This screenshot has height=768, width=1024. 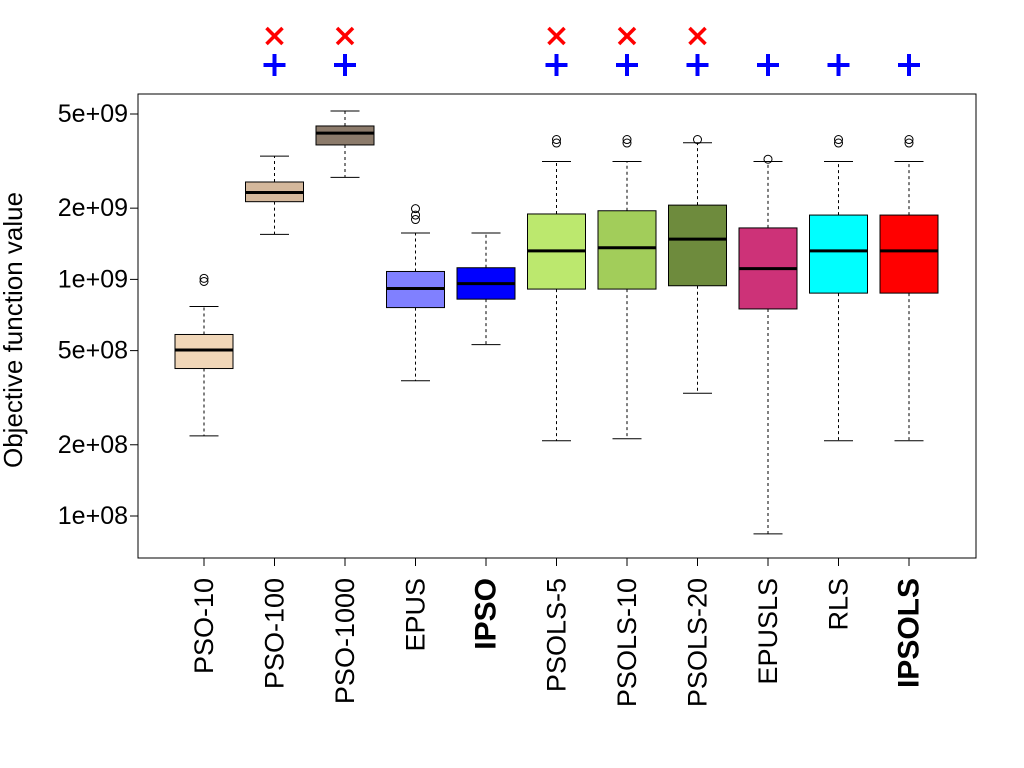 What do you see at coordinates (93, 351) in the screenshot?
I see `y-tick-label: 5e+08` at bounding box center [93, 351].